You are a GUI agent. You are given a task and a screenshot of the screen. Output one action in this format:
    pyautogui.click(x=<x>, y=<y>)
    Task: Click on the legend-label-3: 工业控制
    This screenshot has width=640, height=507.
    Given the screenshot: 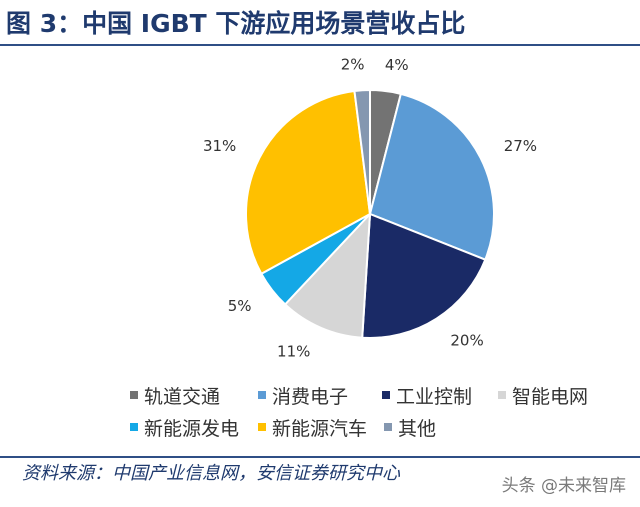 What is the action you would take?
    pyautogui.click(x=434, y=397)
    